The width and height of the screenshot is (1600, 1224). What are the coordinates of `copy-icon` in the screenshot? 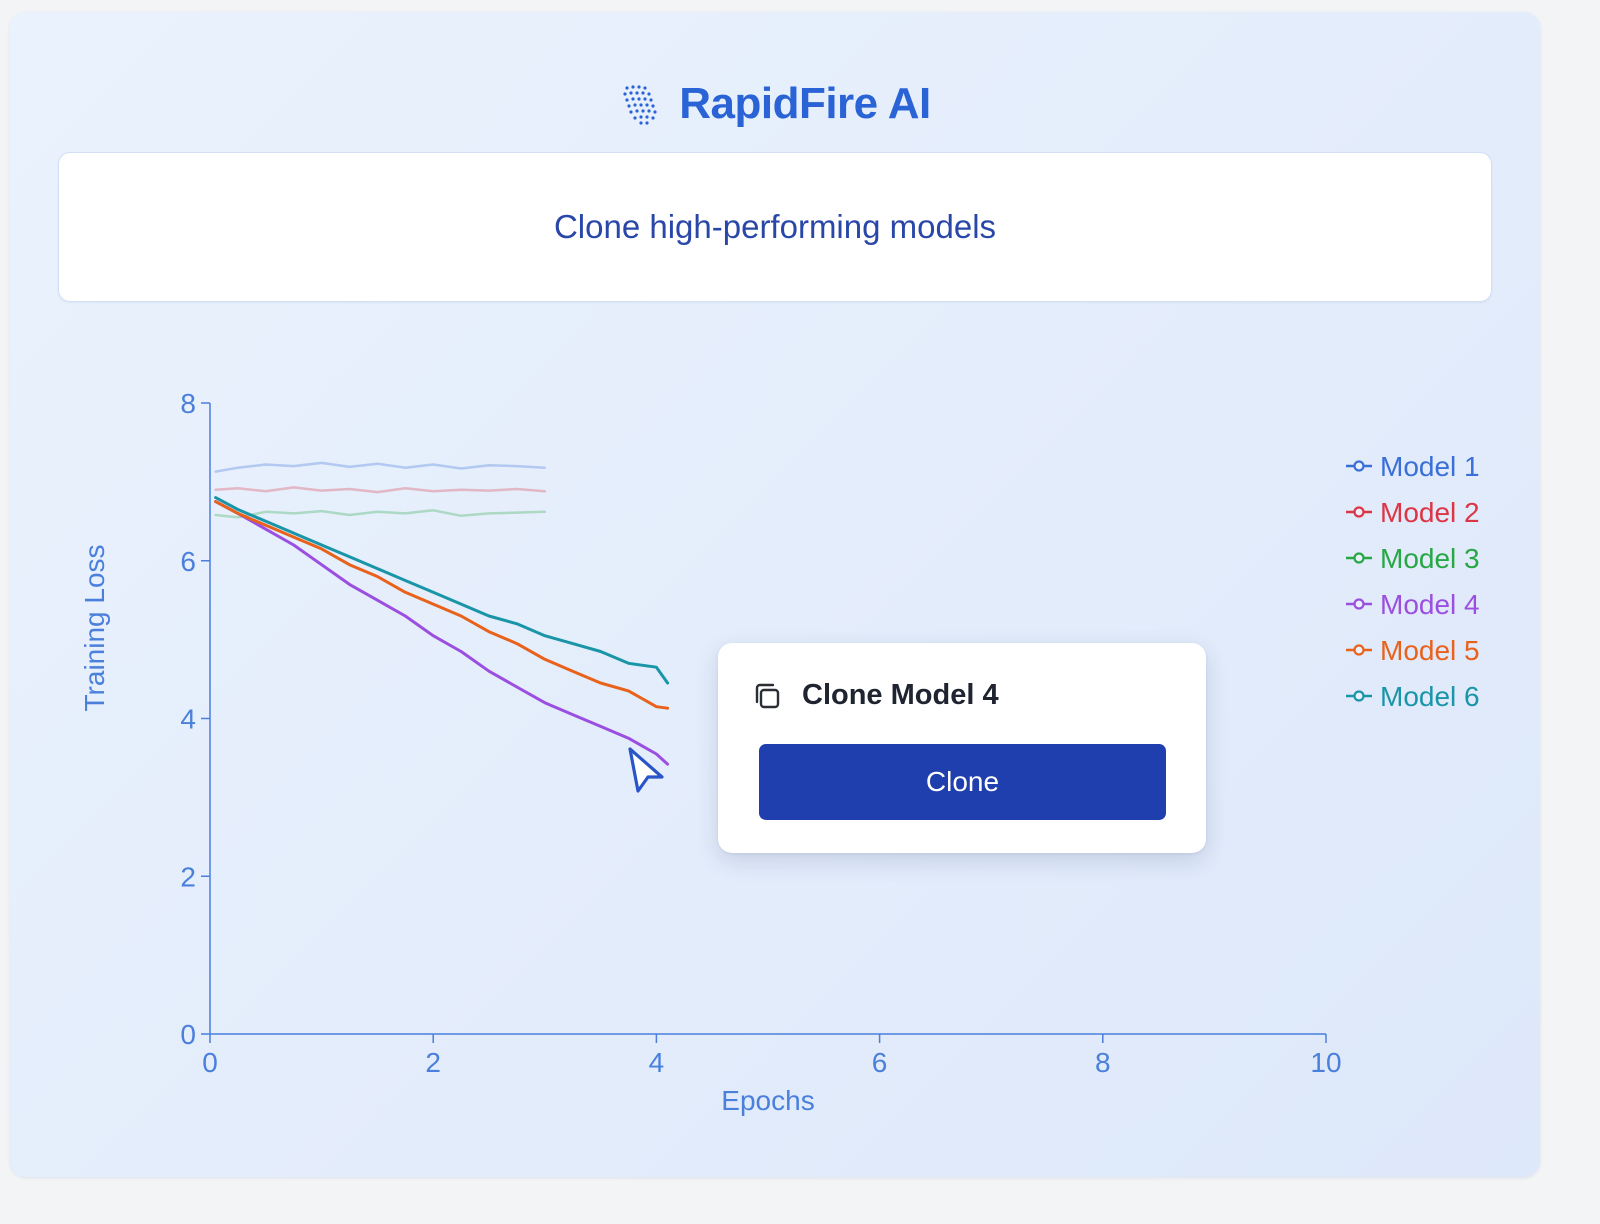 It's located at (767, 695).